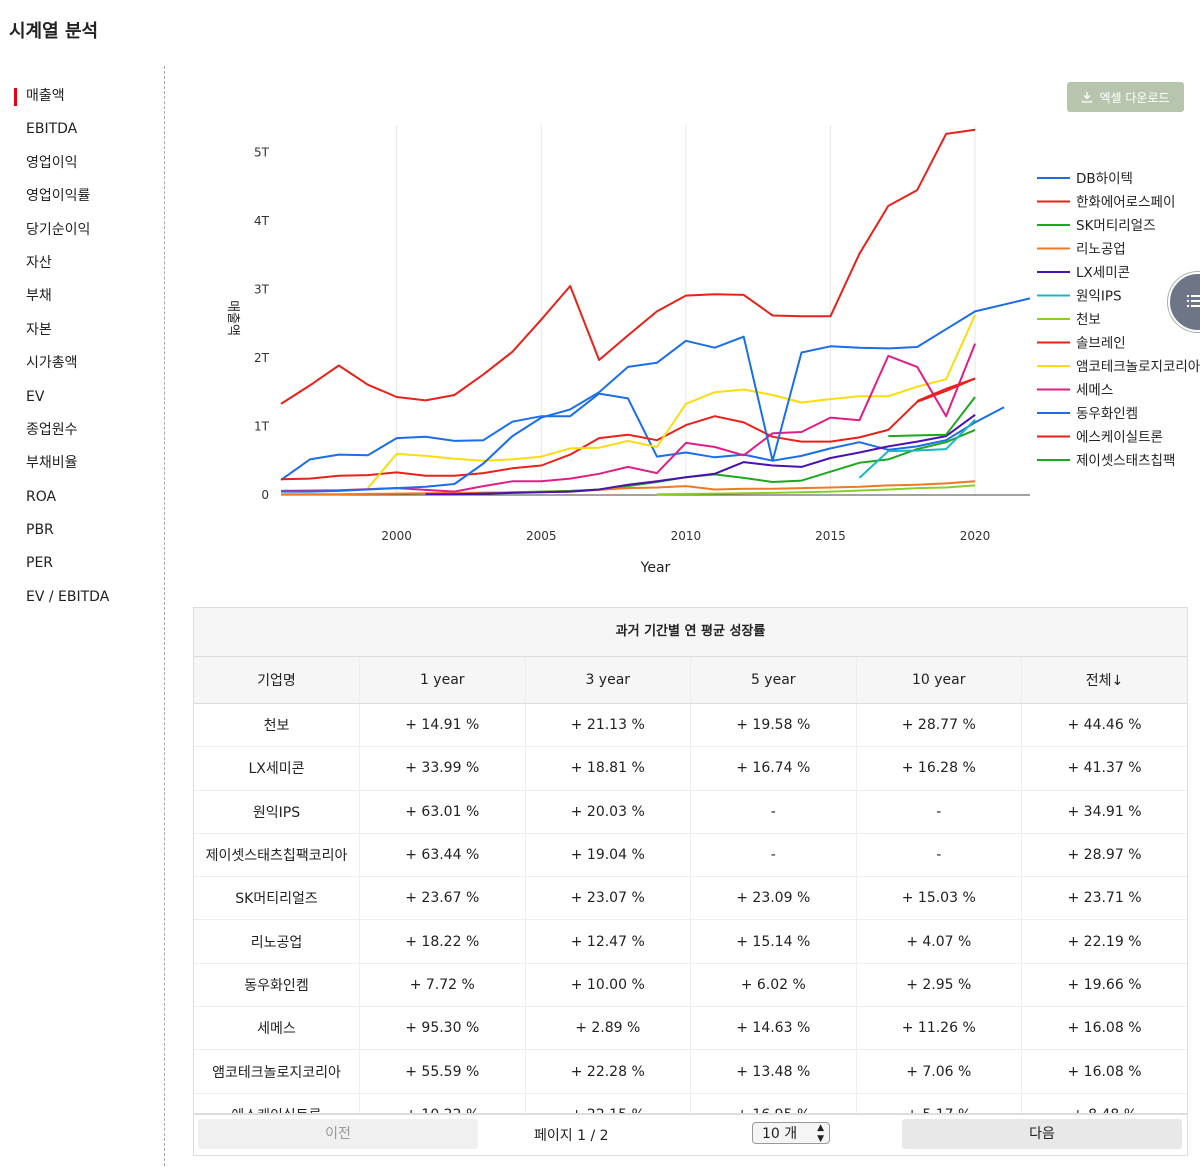 The image size is (1200, 1167). Describe the element at coordinates (35, 396) in the screenshot. I see `sidebar-item: EV` at that location.